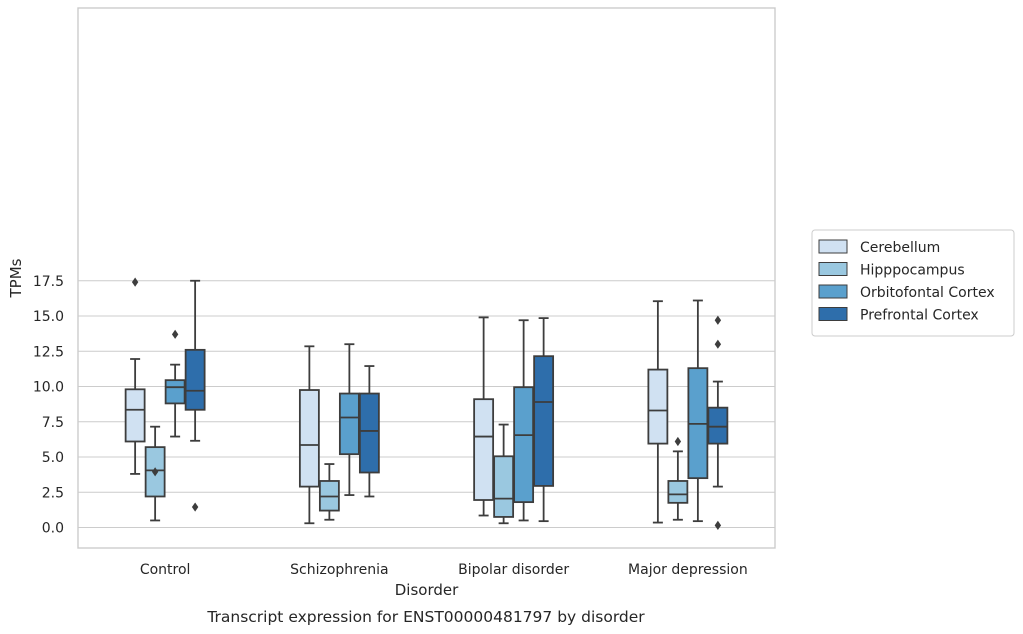  I want to click on x-axis-title: Disorder, so click(427, 590).